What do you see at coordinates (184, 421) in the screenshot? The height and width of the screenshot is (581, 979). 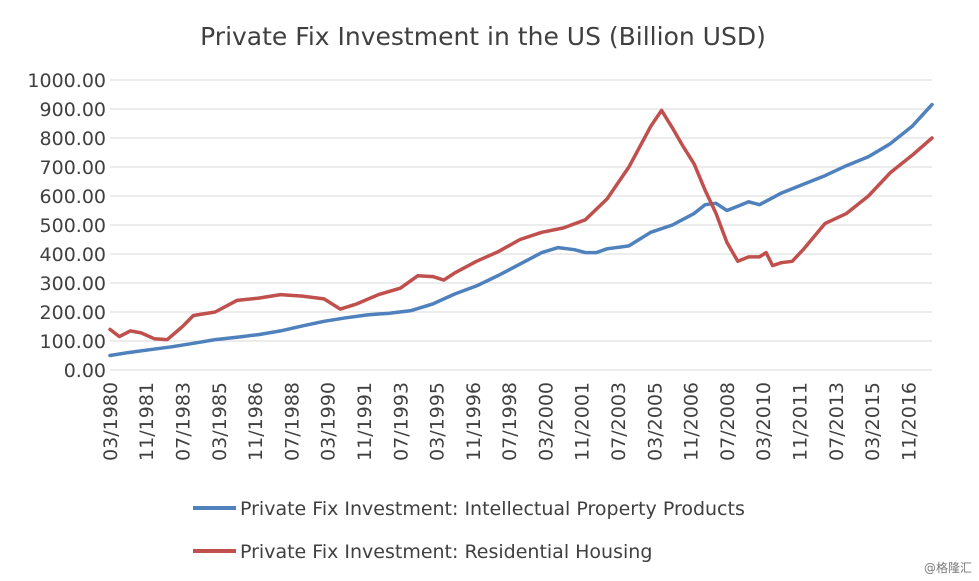 I see `x-tick-label: 07/1983` at bounding box center [184, 421].